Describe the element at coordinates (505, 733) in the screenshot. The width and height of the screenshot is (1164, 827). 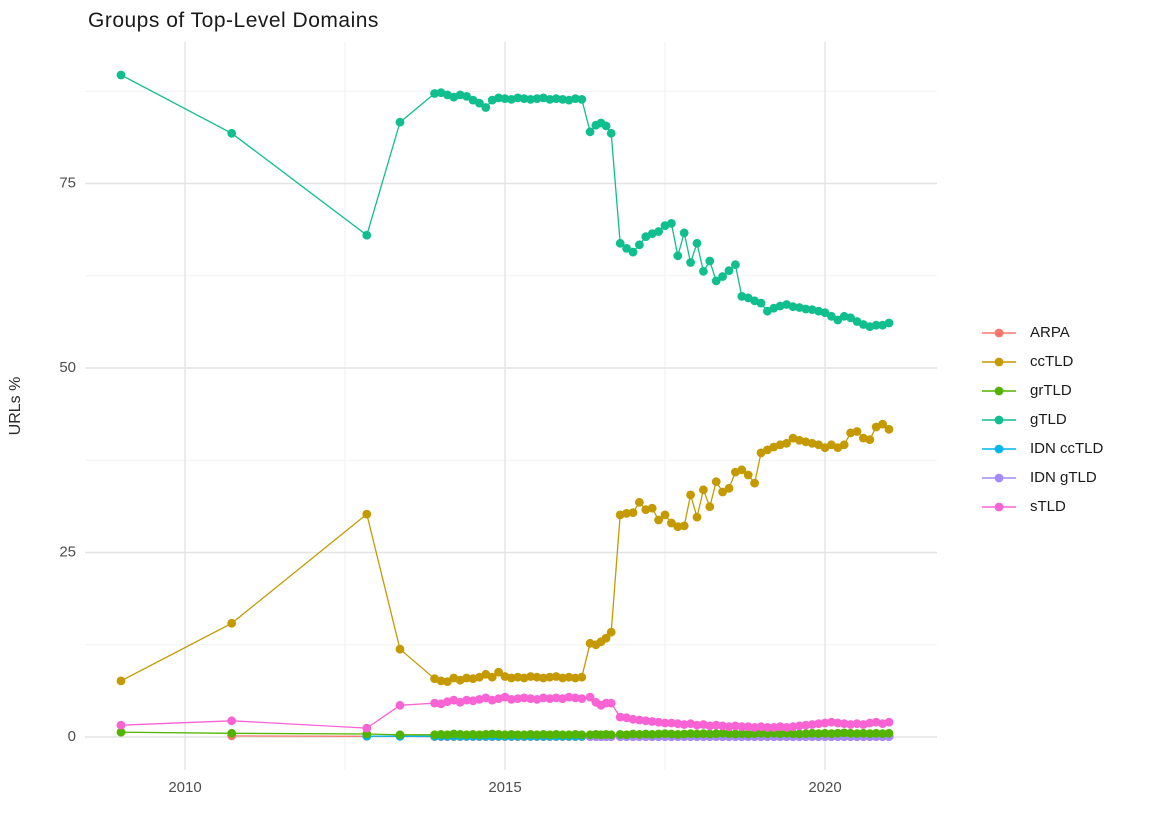
I see `series-grtld` at that location.